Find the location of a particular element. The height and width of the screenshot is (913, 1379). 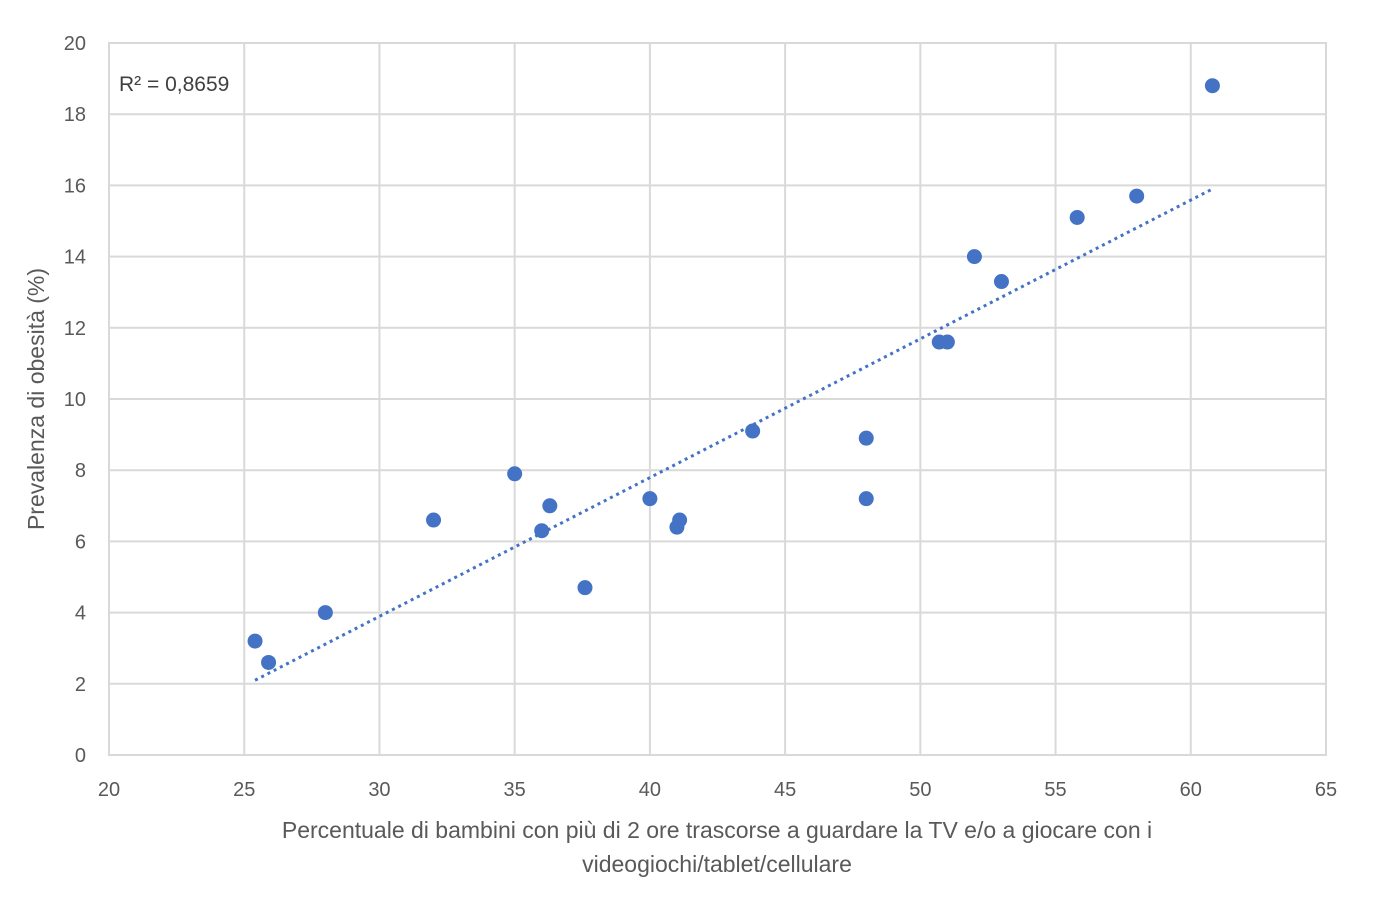

y-tick-label: 0 is located at coordinates (80, 756).